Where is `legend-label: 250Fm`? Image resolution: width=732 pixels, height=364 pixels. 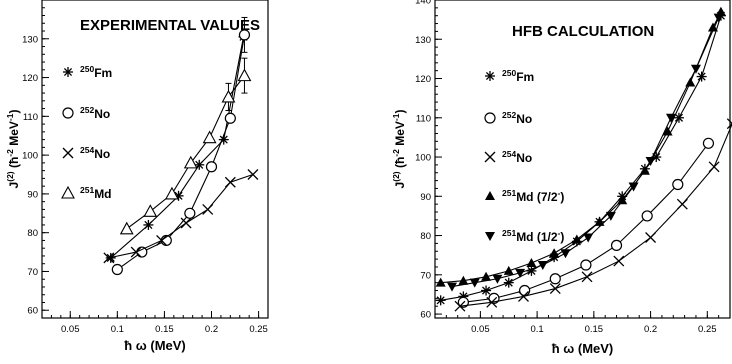 legend-label: 250Fm is located at coordinates (518, 76).